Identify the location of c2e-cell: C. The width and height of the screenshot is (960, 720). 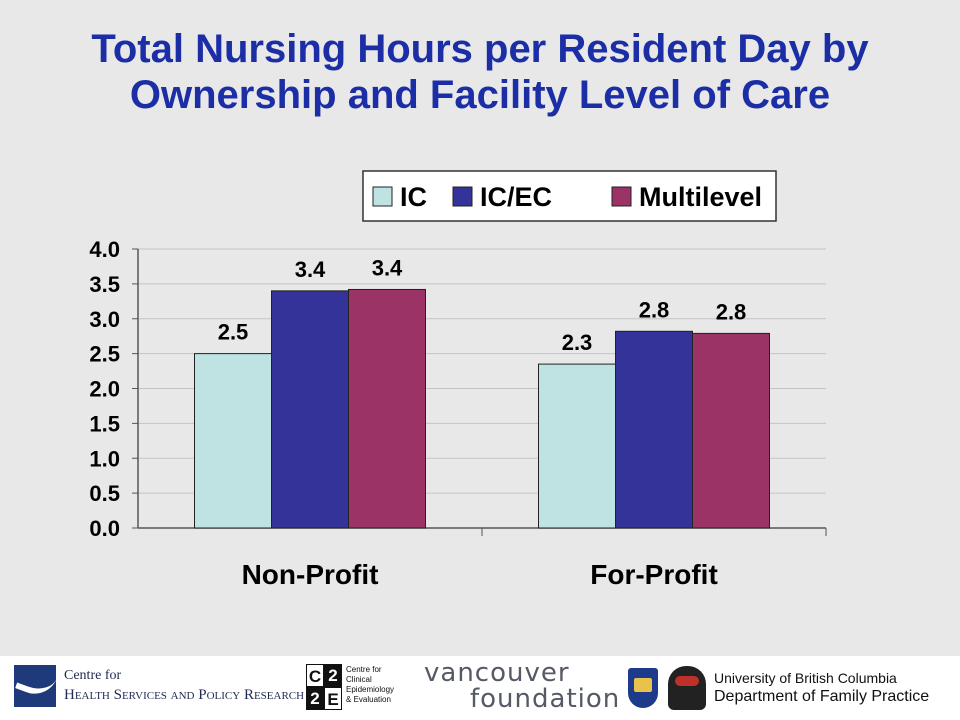
(315, 675).